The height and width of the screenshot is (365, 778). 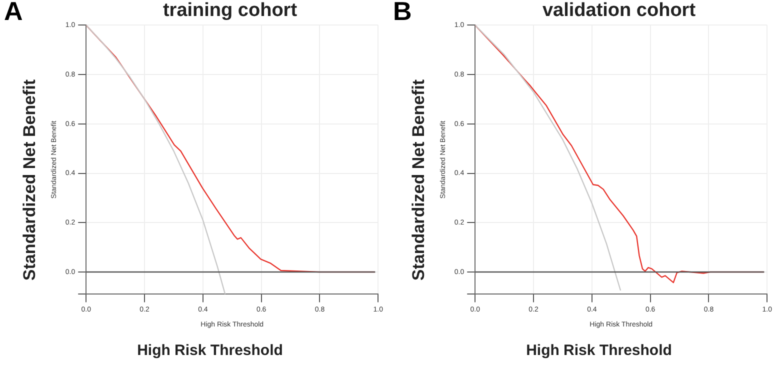 What do you see at coordinates (230, 11) in the screenshot?
I see `chart-title: training cohort` at bounding box center [230, 11].